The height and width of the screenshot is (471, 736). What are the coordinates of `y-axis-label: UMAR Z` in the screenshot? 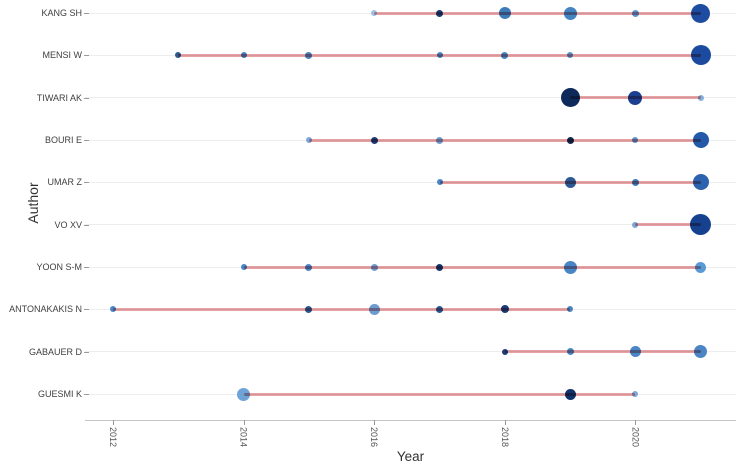 It's located at (65, 182).